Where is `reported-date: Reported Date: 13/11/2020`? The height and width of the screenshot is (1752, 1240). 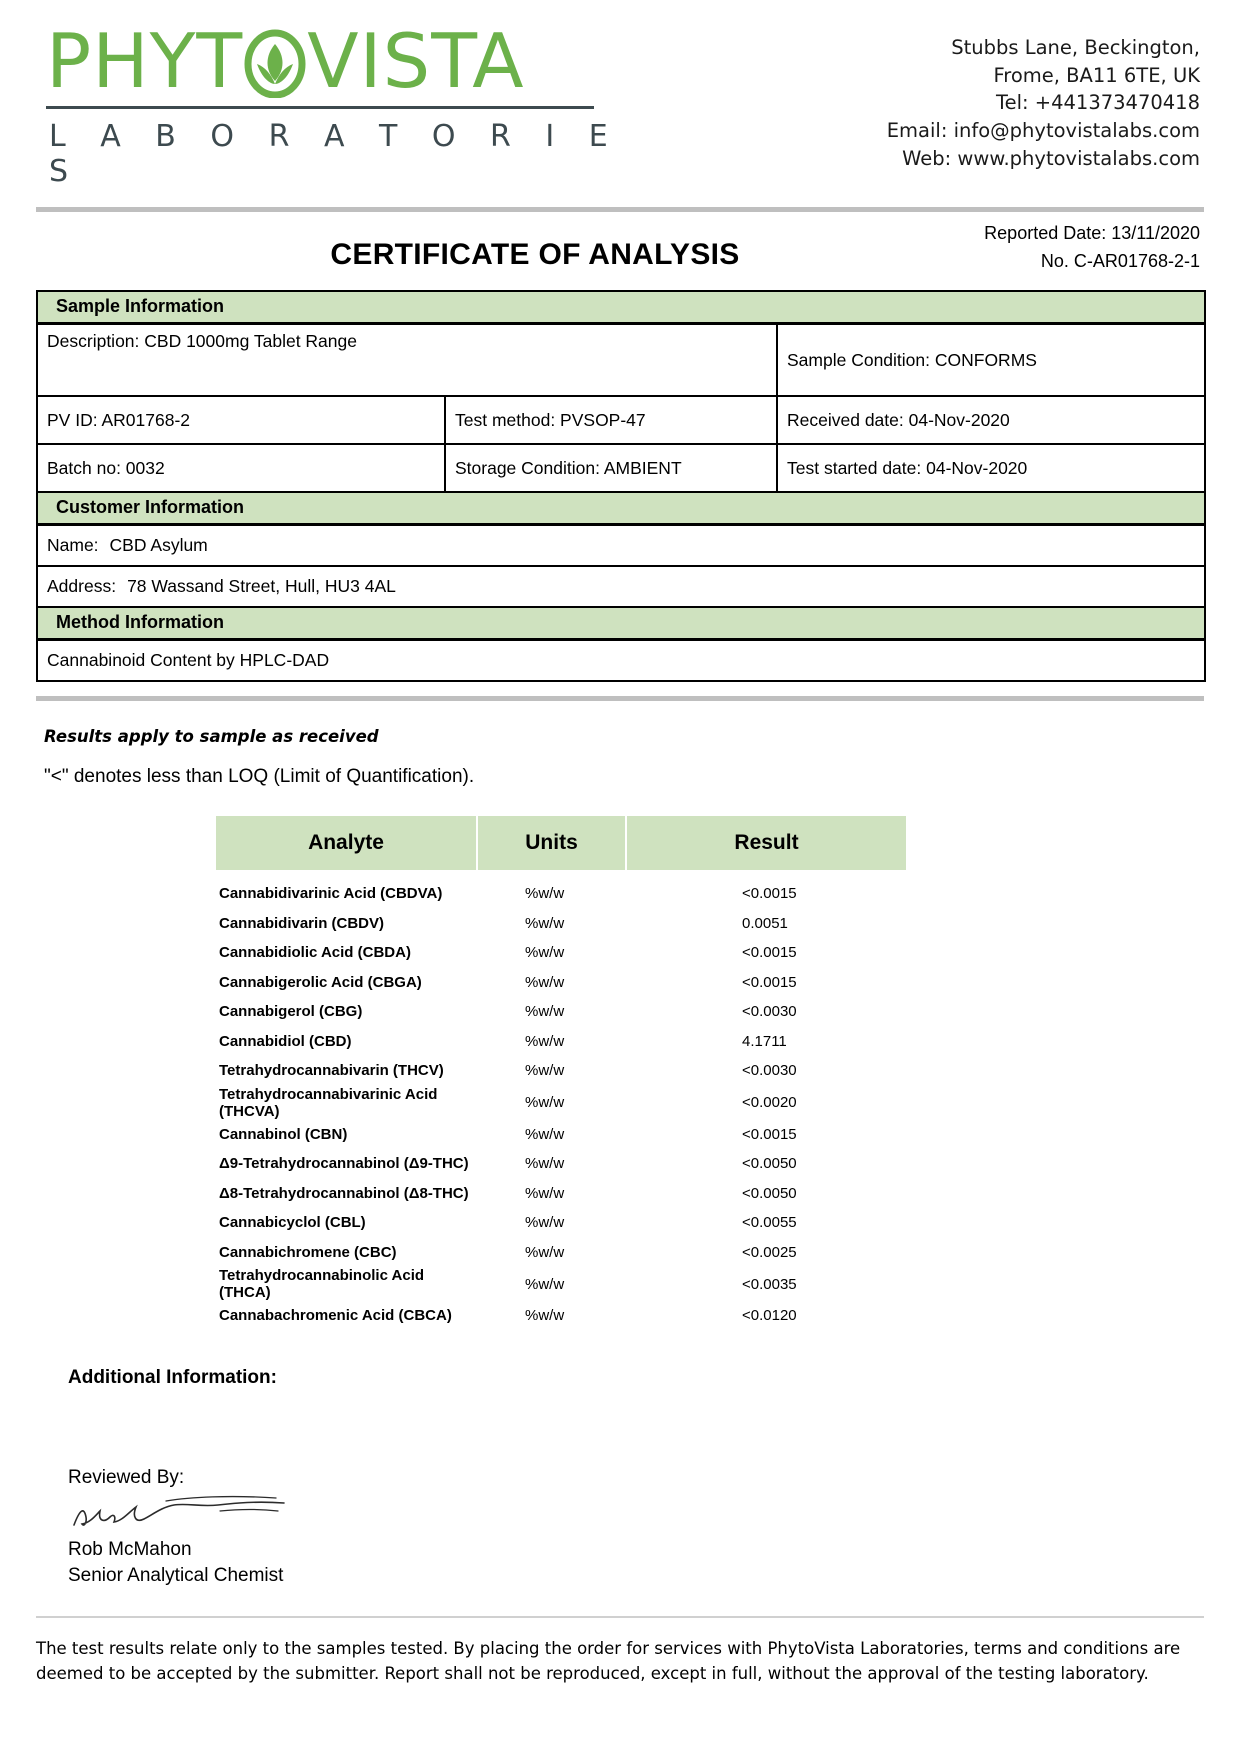 reported-date: Reported Date: 13/11/2020 is located at coordinates (1092, 233).